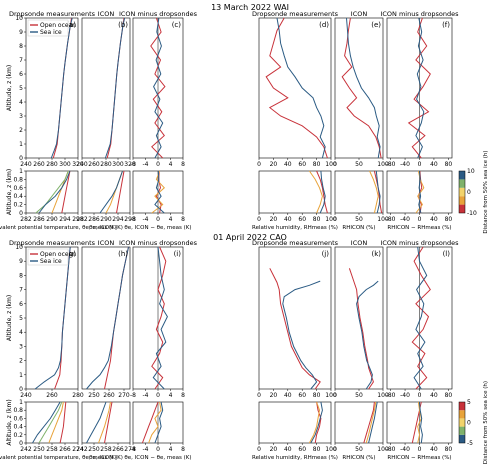  Describe the element at coordinates (18, 418) in the screenshot. I see `y-tick-label: 0.6` at that location.